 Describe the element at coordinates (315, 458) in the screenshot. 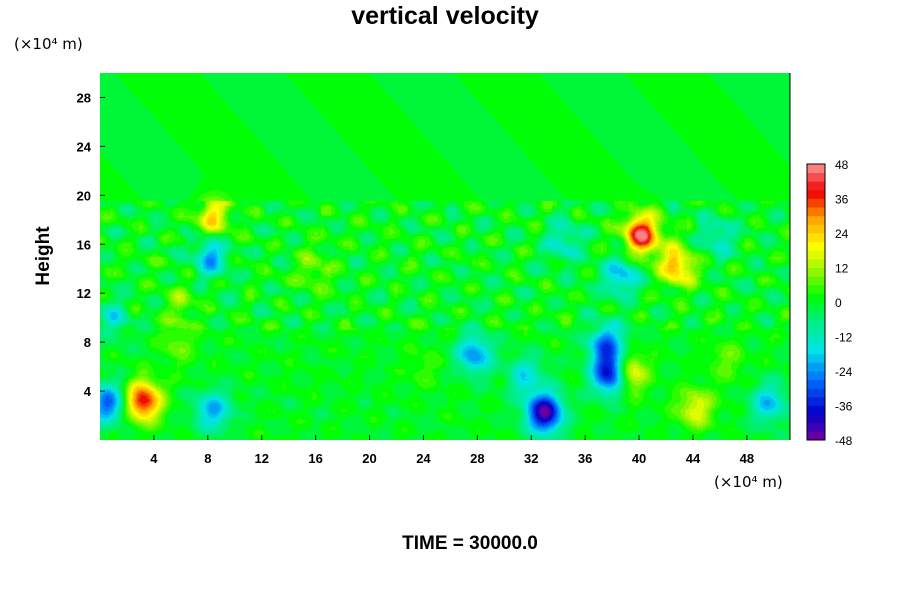

I see `x-tick-label: 16` at that location.